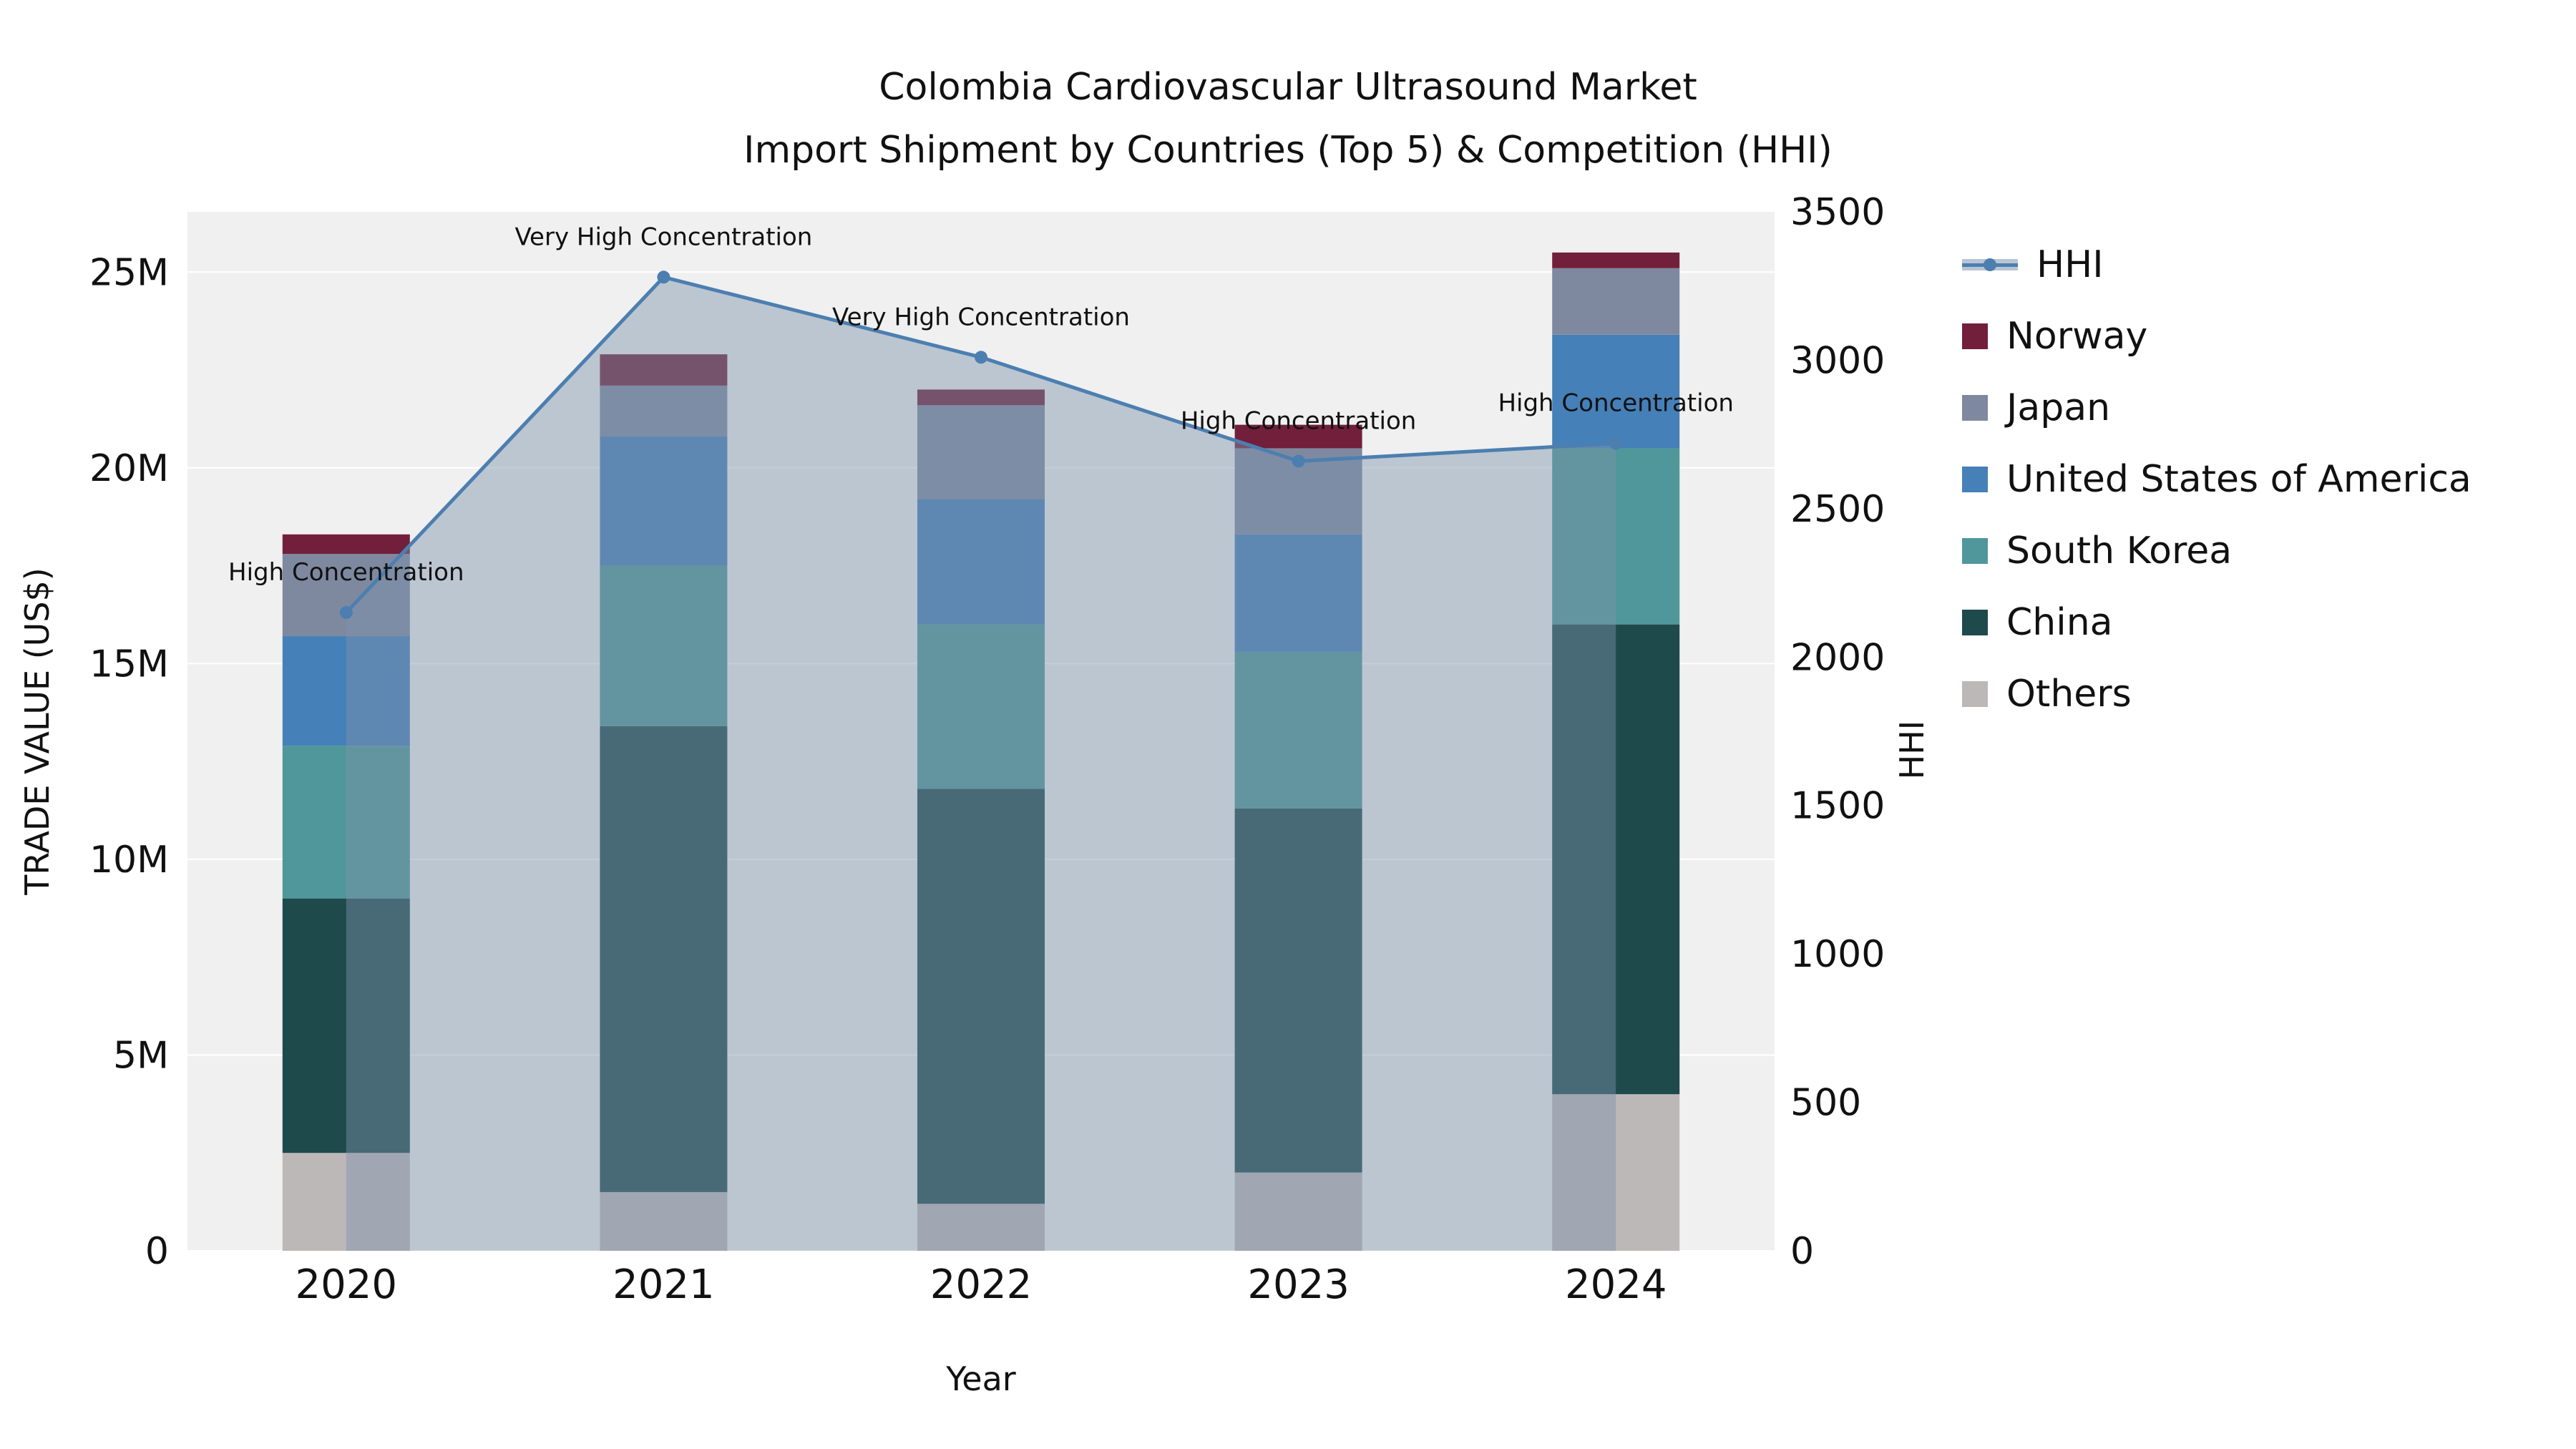 The width and height of the screenshot is (2576, 1449). I want to click on x-tick-label-2021: 2021, so click(664, 1285).